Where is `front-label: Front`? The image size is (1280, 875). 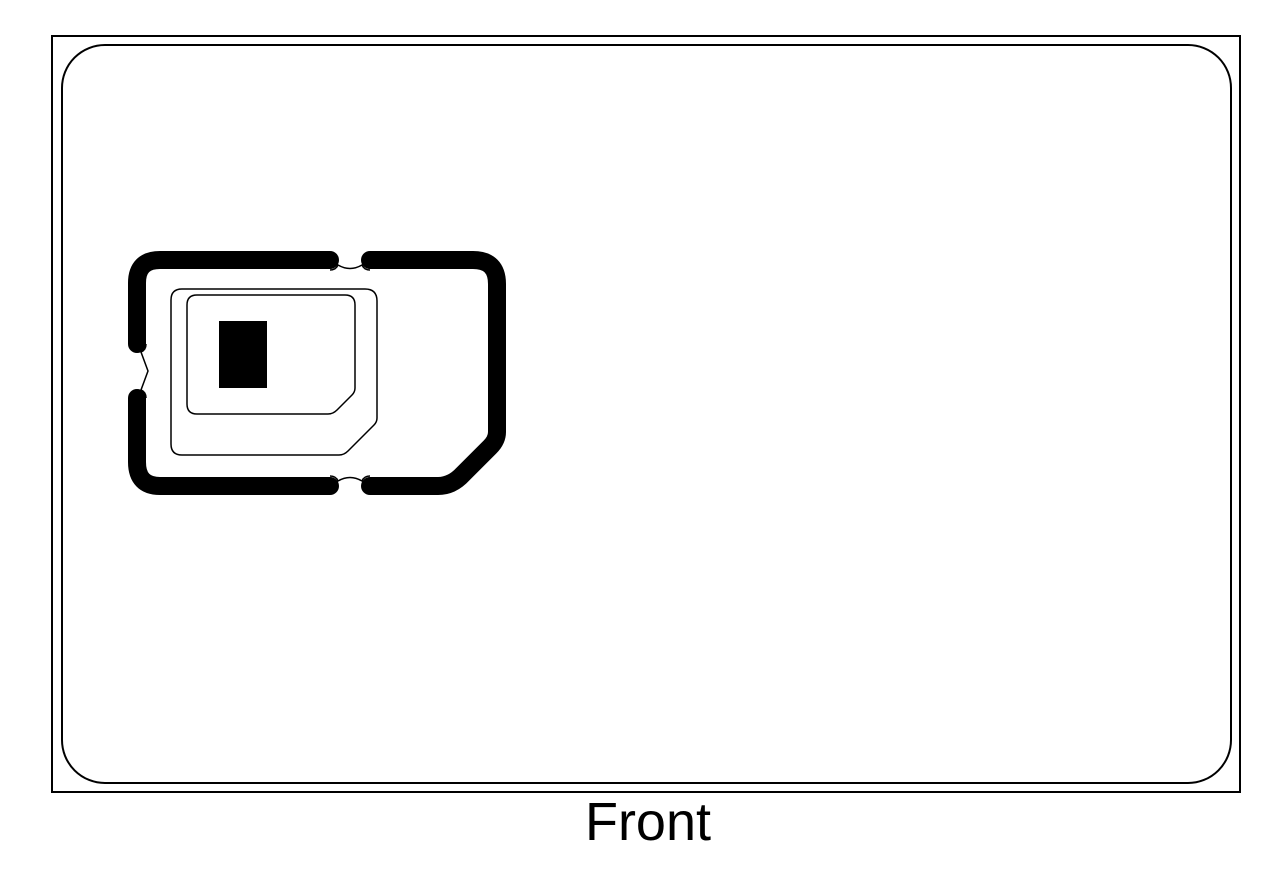
front-label: Front is located at coordinates (648, 822).